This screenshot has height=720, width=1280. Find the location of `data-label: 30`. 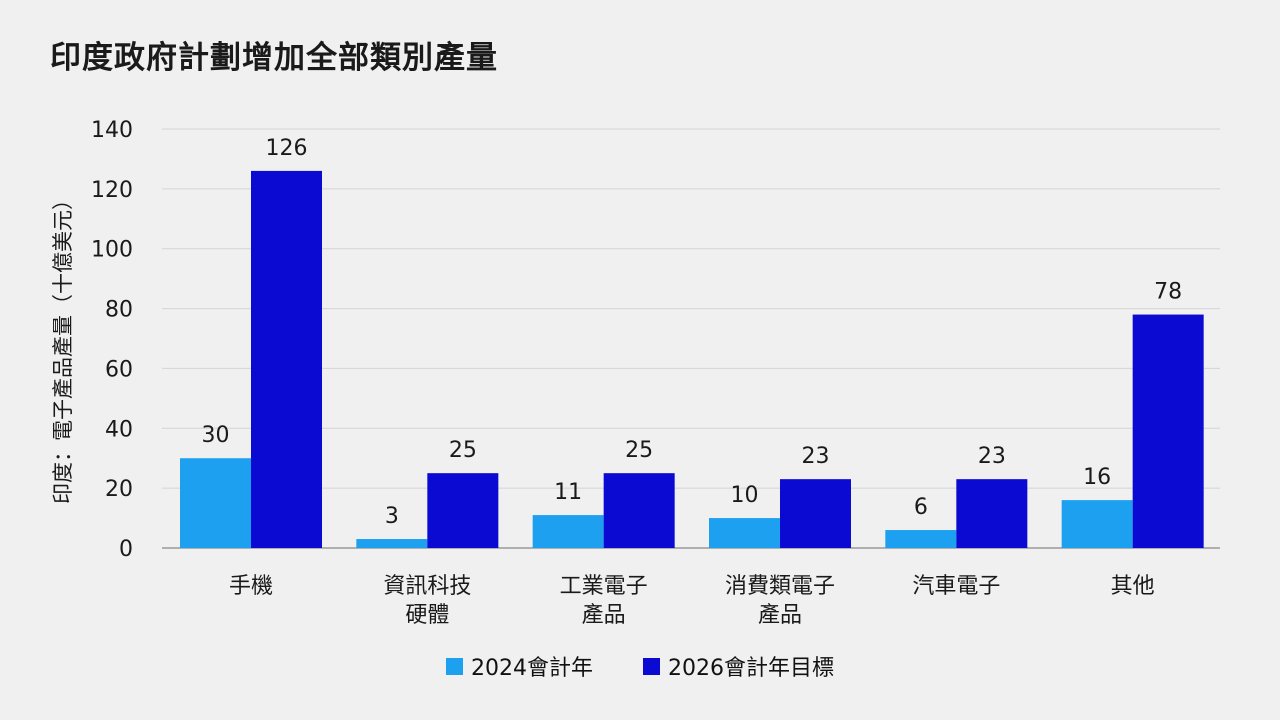

data-label: 30 is located at coordinates (216, 435).